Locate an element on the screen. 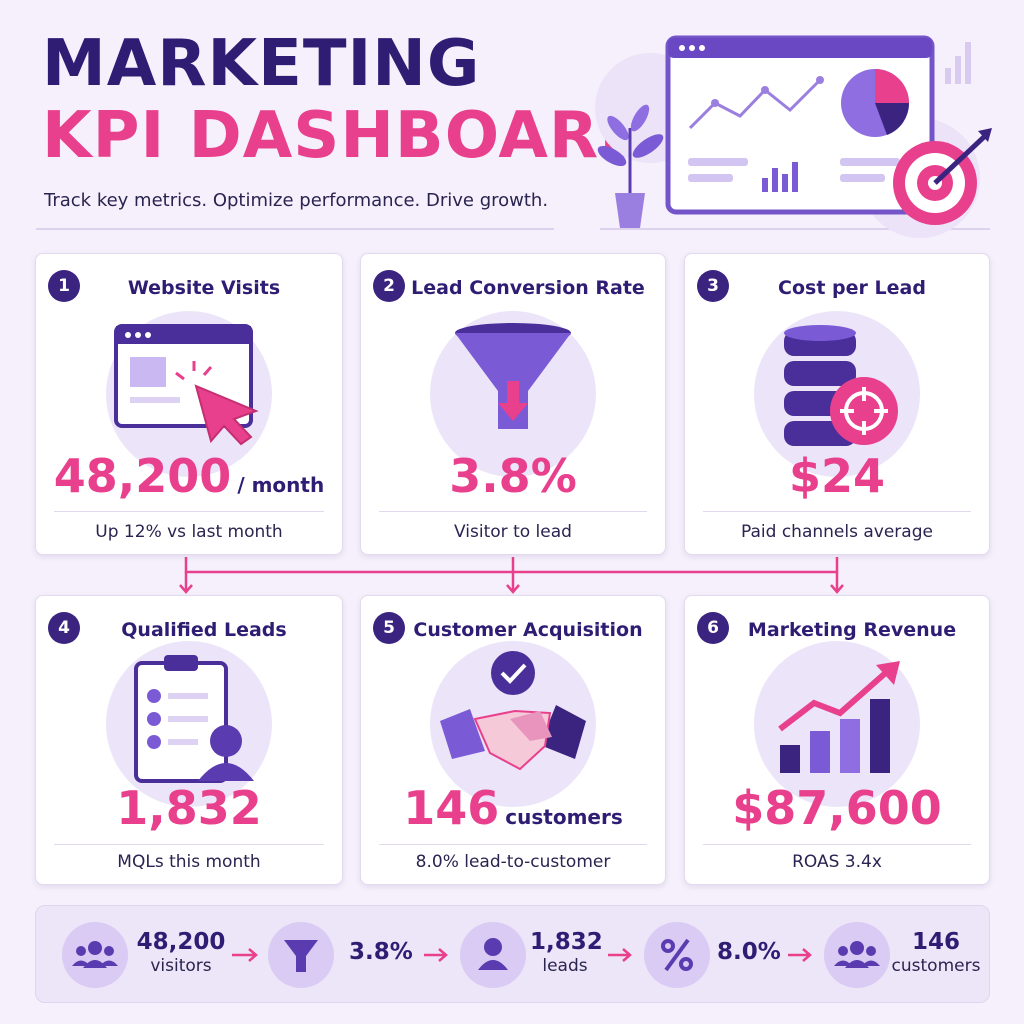  icon-shape: 3.8% is located at coordinates (513, 476).